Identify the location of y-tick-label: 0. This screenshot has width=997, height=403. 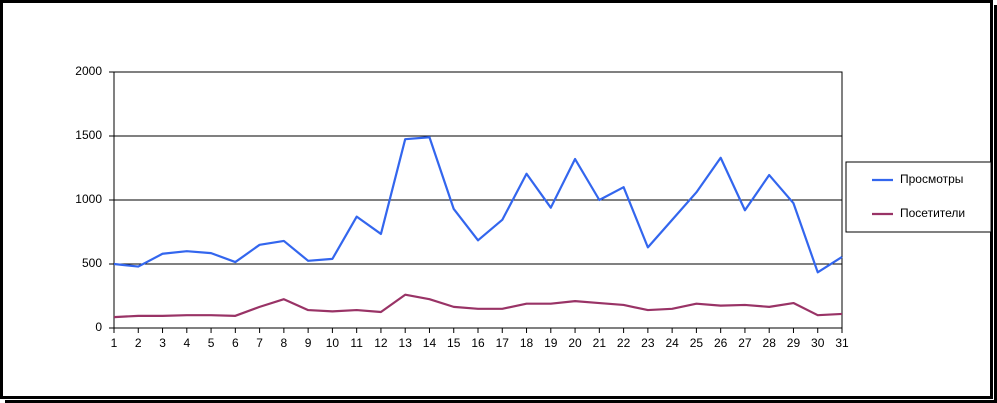
(98, 327).